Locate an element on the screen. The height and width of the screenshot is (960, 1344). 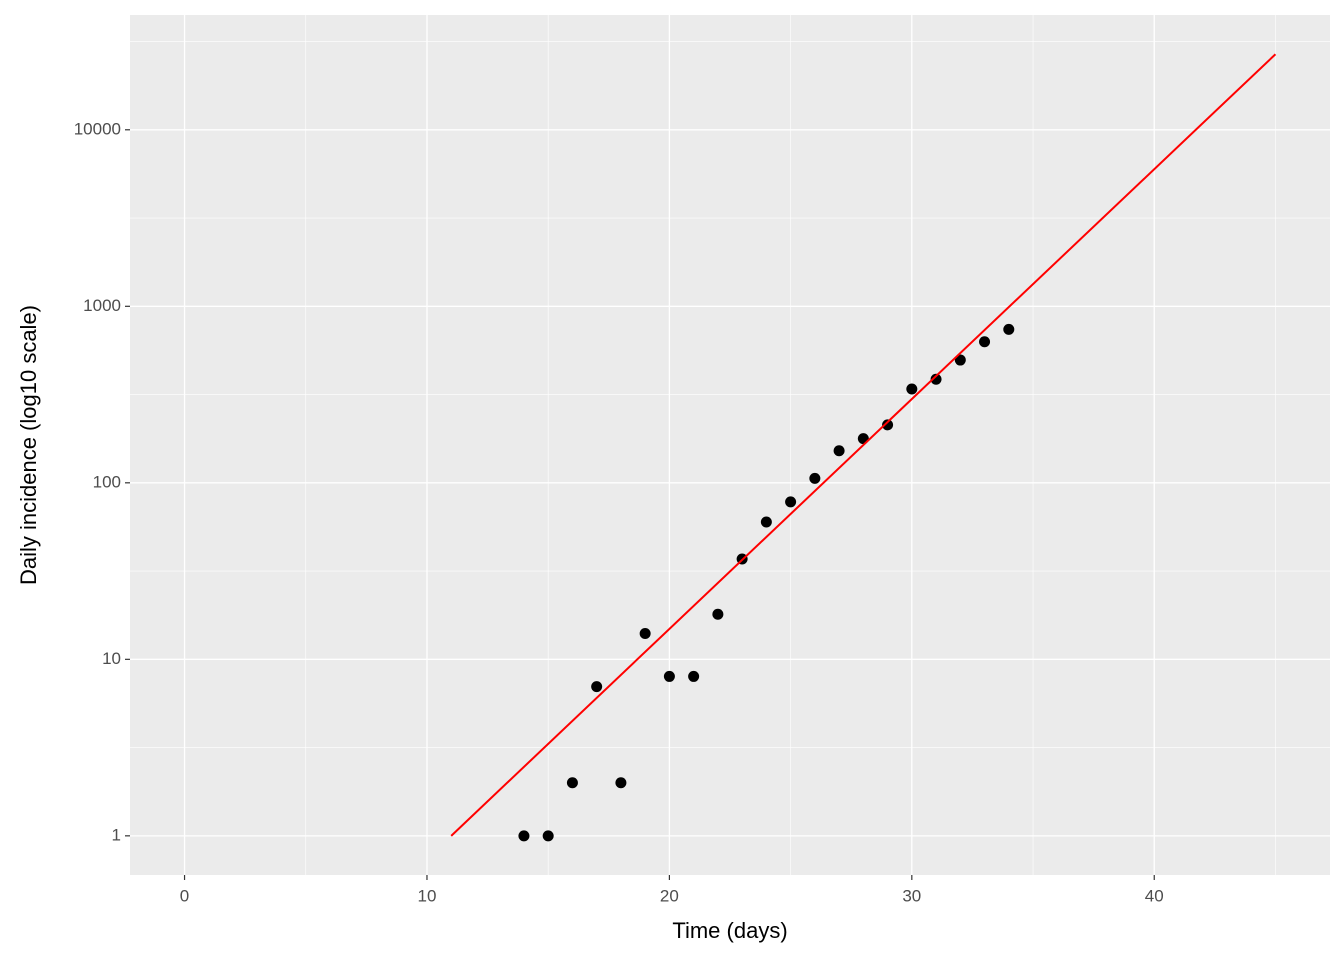
x-tick-label: 20 is located at coordinates (669, 895).